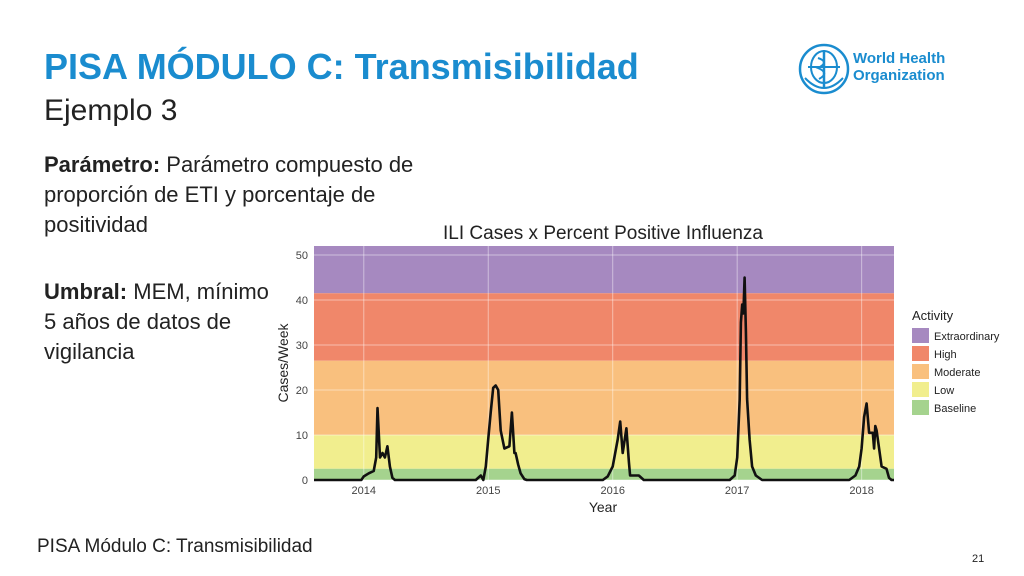 This screenshot has height=576, width=1024. I want to click on y-tick-label: 20, so click(302, 391).